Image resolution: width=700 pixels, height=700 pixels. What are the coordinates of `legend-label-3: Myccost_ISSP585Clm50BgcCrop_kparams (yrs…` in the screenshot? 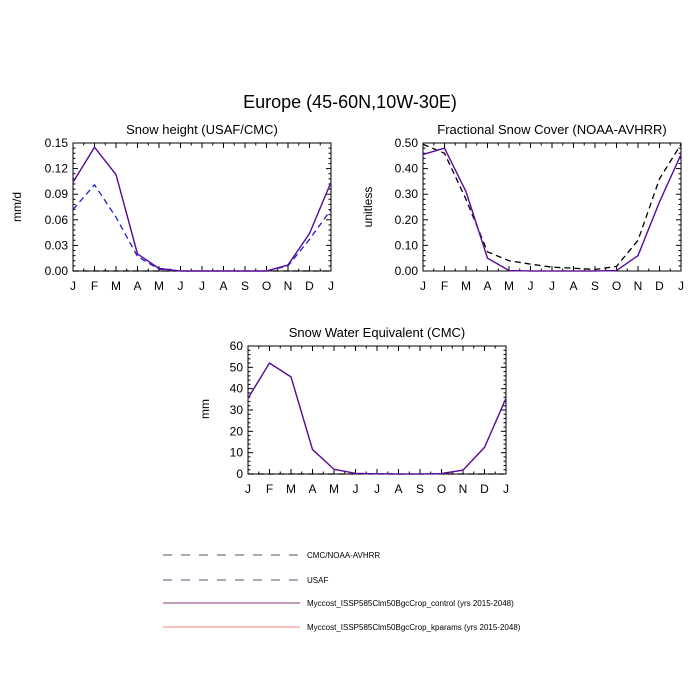 It's located at (414, 627).